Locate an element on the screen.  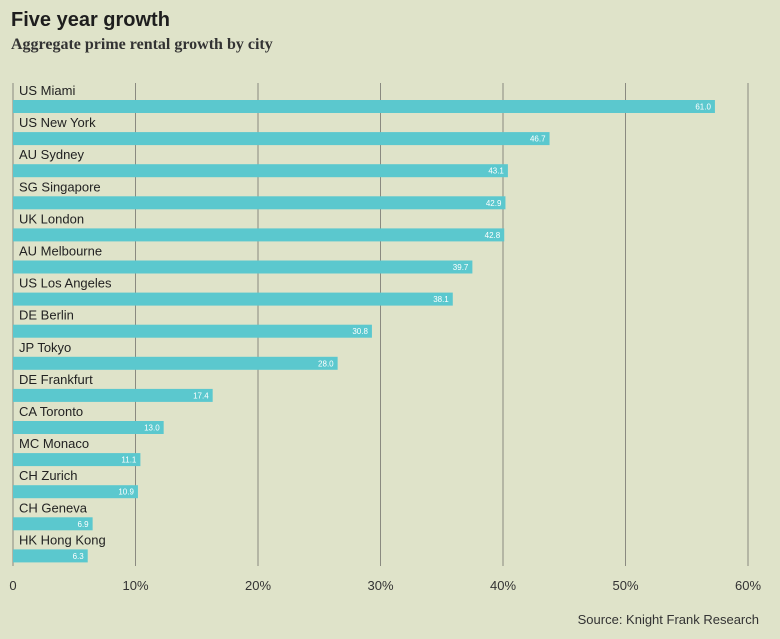
chart-subtitle: Aggregate prime rental growth by city is located at coordinates (142, 44).